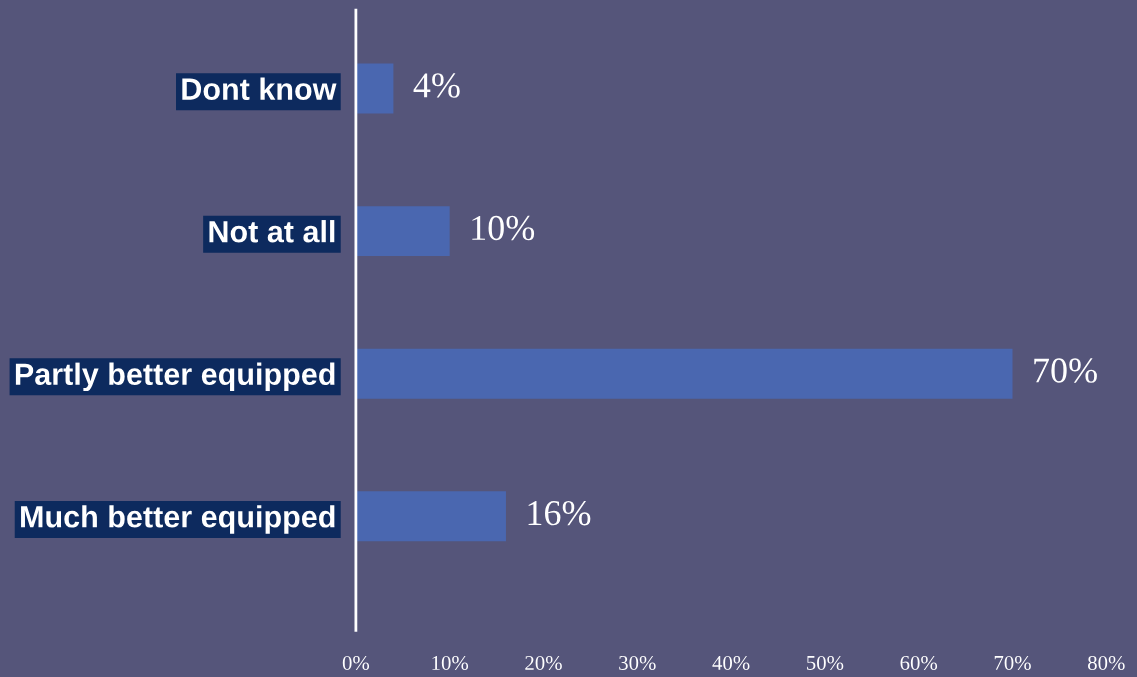 This screenshot has height=677, width=1137. I want to click on data-label: 16%, so click(559, 513).